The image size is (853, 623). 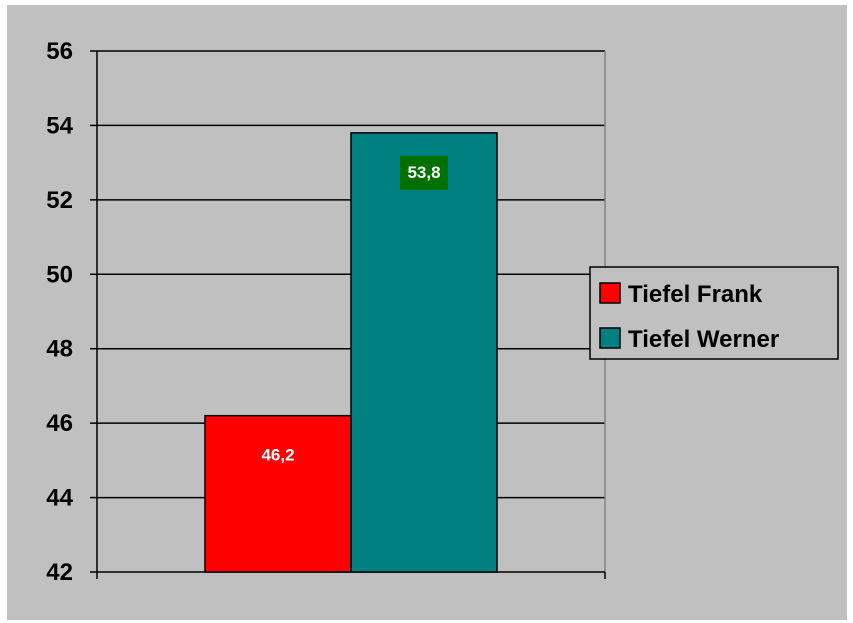 What do you see at coordinates (59, 572) in the screenshot?
I see `y-tick-label: 42` at bounding box center [59, 572].